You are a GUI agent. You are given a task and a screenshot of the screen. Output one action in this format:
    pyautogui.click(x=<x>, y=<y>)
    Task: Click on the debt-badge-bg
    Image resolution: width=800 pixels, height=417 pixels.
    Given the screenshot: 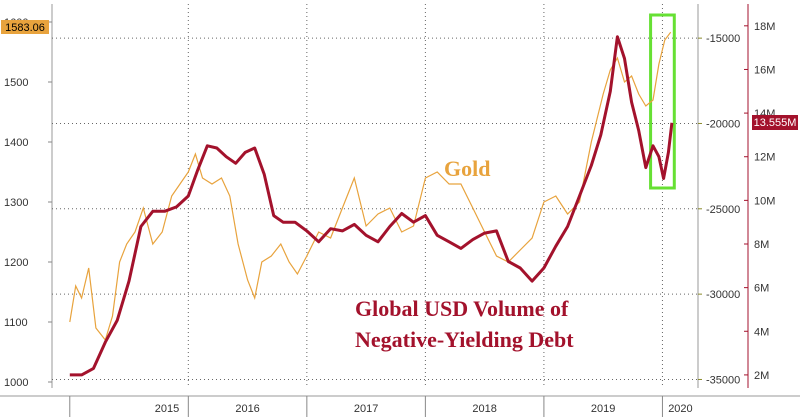 What is the action you would take?
    pyautogui.click(x=775, y=122)
    